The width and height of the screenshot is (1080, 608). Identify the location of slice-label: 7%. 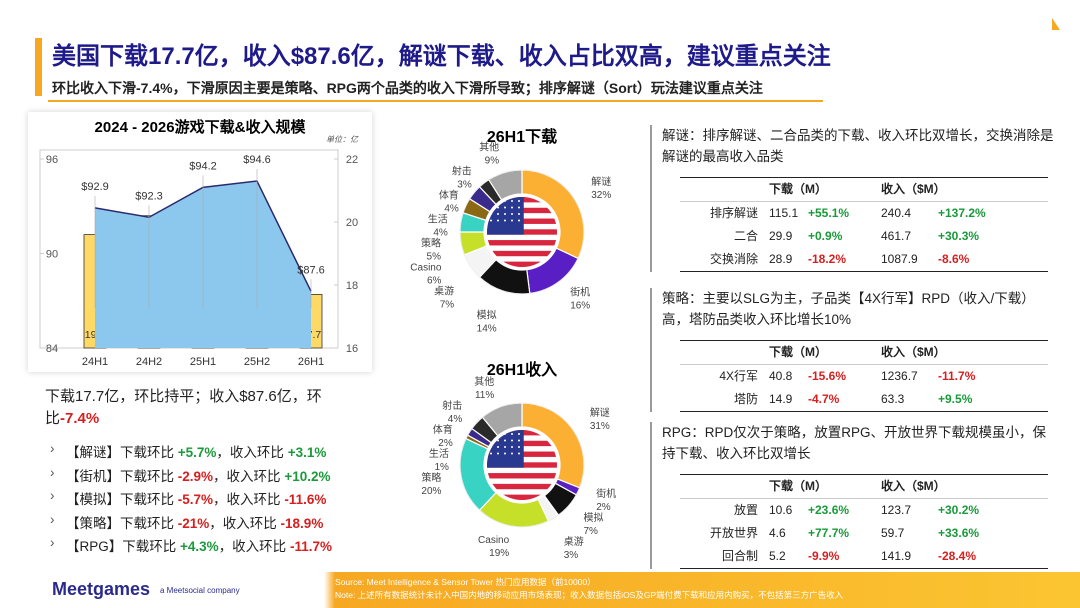
(447, 304).